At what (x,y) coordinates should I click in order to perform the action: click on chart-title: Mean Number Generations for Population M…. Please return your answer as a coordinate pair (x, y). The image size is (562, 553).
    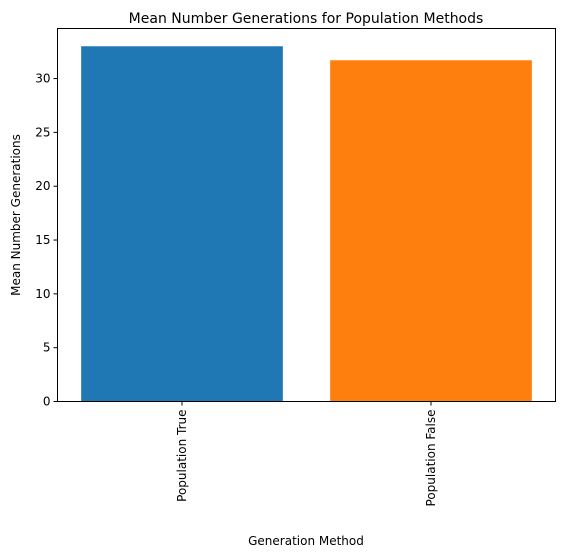
    Looking at the image, I should click on (306, 19).